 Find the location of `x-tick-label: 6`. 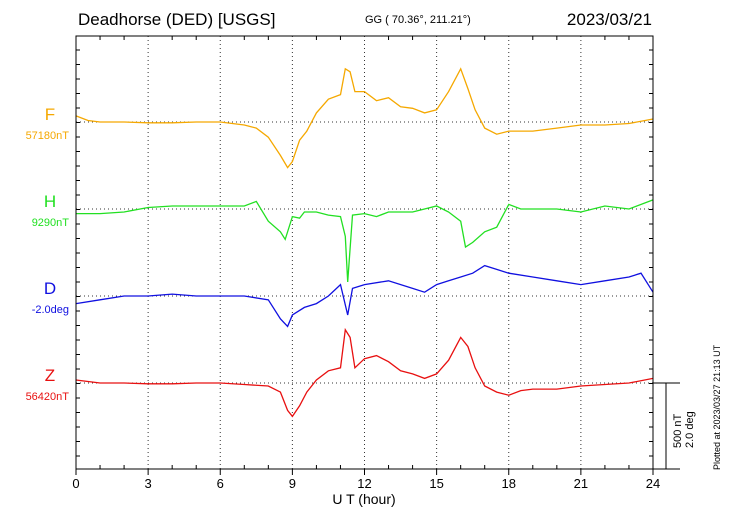

x-tick-label: 6 is located at coordinates (220, 483).